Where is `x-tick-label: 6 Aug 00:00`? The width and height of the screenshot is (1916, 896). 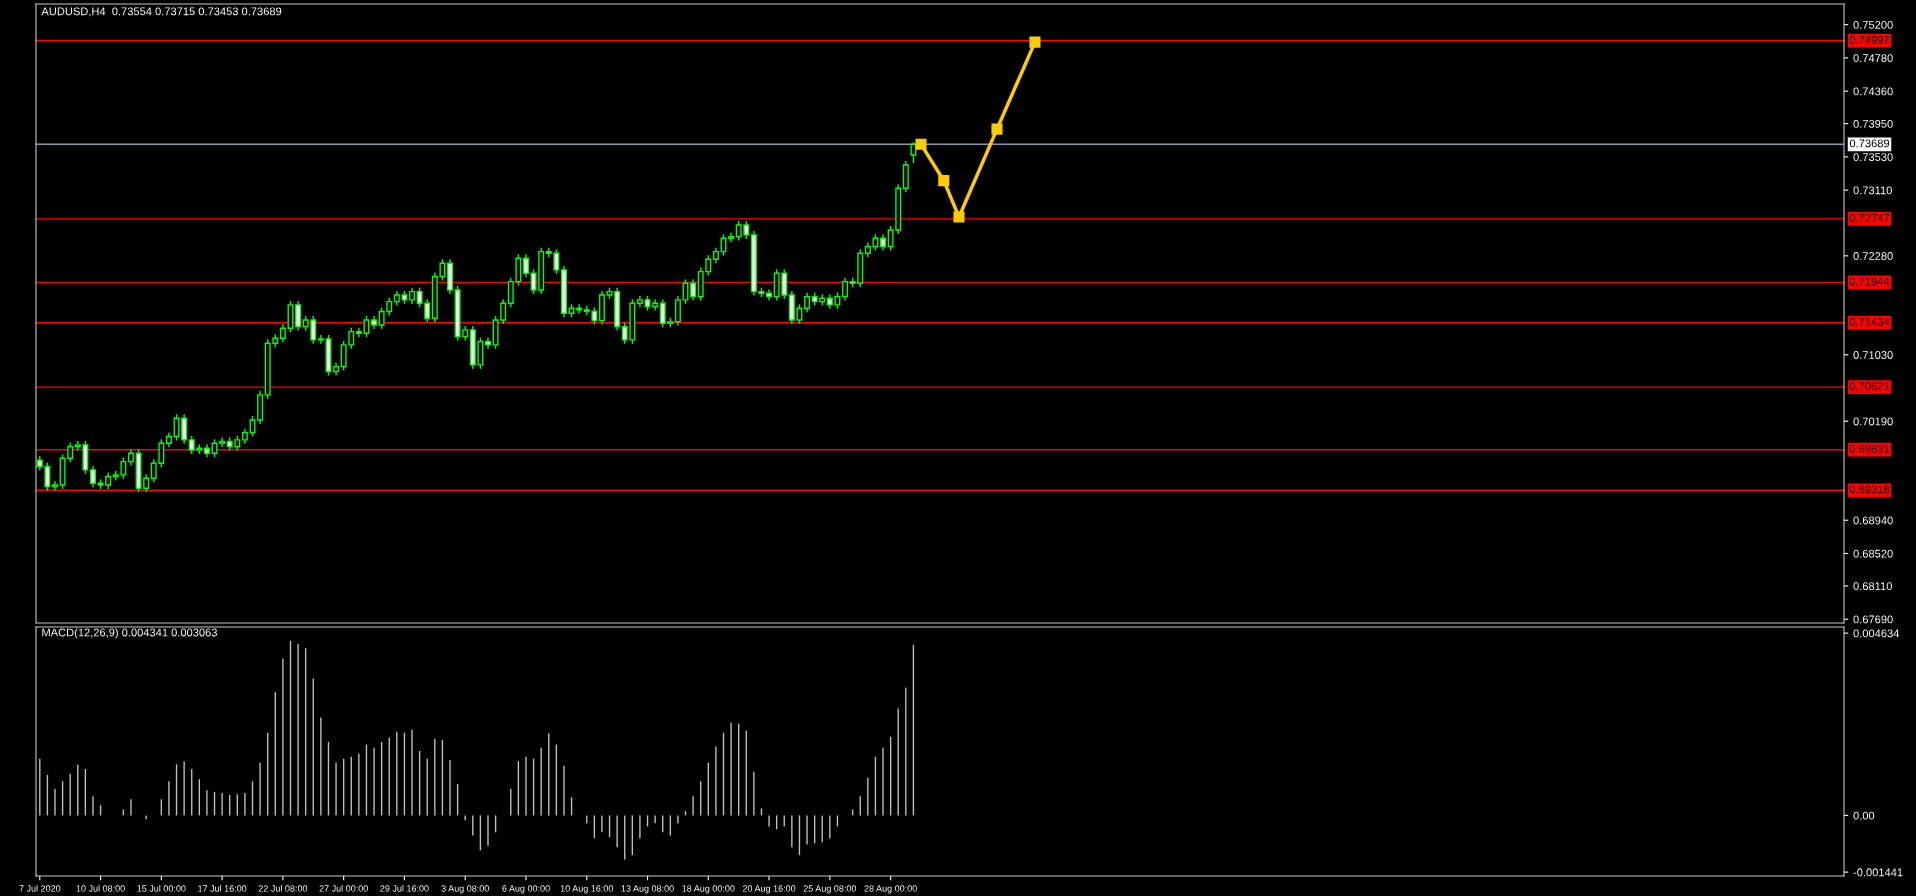
x-tick-label: 6 Aug 00:00 is located at coordinates (526, 889).